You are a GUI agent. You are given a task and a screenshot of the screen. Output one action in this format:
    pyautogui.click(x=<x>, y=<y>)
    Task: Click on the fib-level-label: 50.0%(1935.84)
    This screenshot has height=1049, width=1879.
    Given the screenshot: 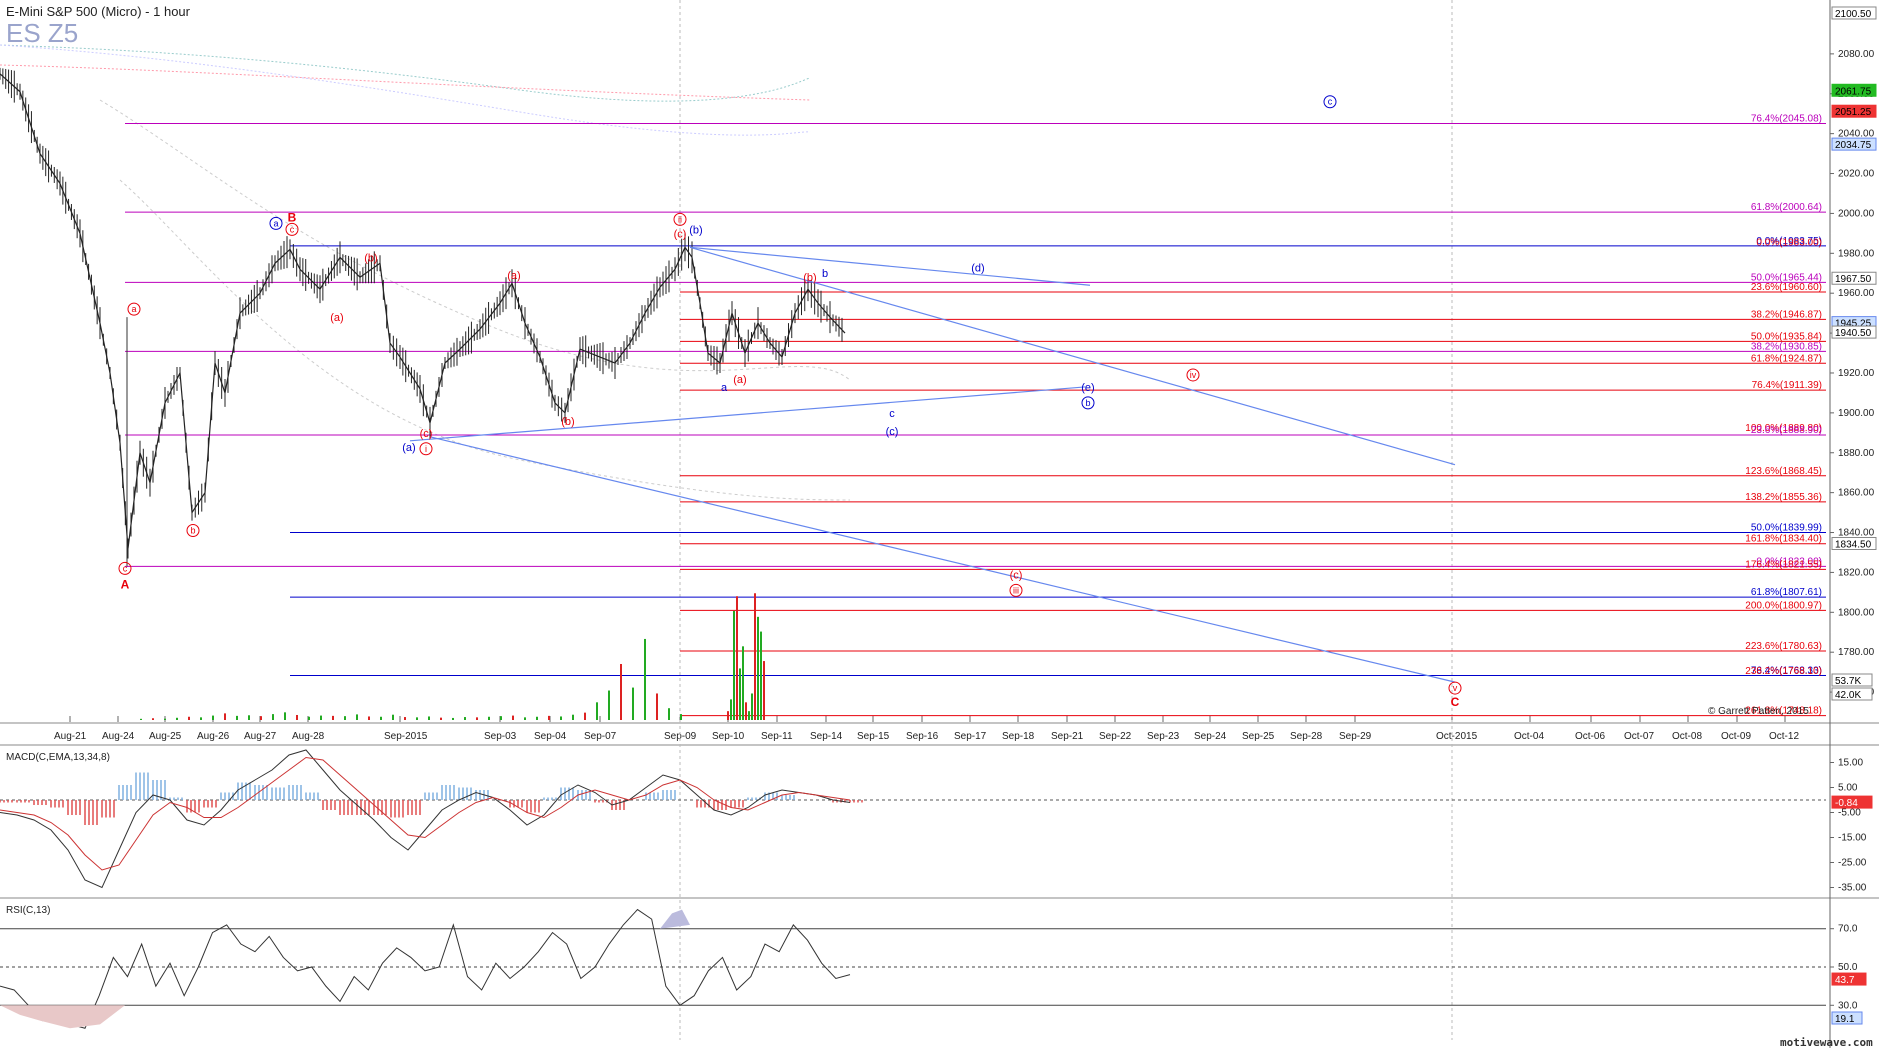 What is the action you would take?
    pyautogui.click(x=1786, y=336)
    